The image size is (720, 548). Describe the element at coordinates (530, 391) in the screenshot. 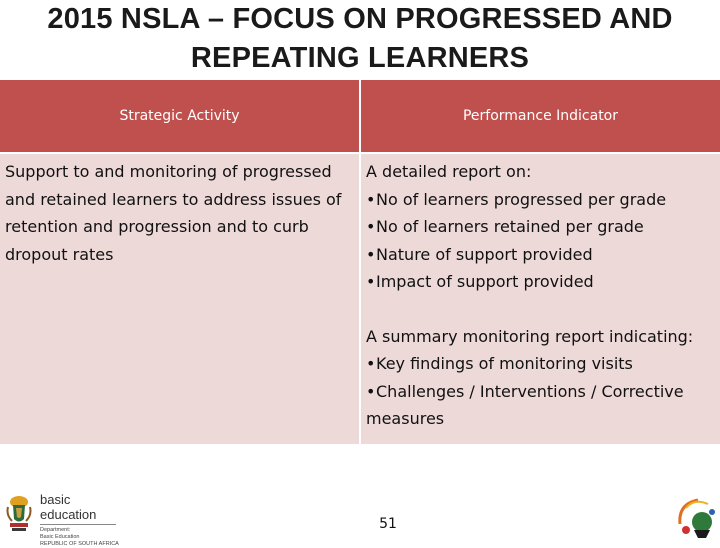

I see `list-item-text: Challenges / Interventions / Corrective` at that location.